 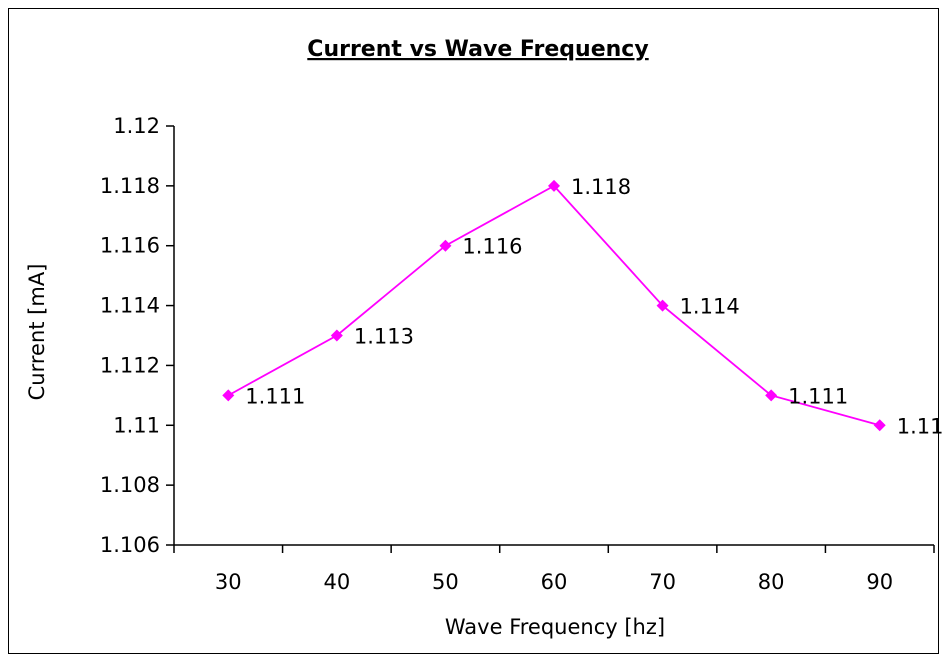 I want to click on y-axis: 1.106 1.108 1.11 1.112 1.114 1.116 1.118 1.12, so click(x=137, y=335).